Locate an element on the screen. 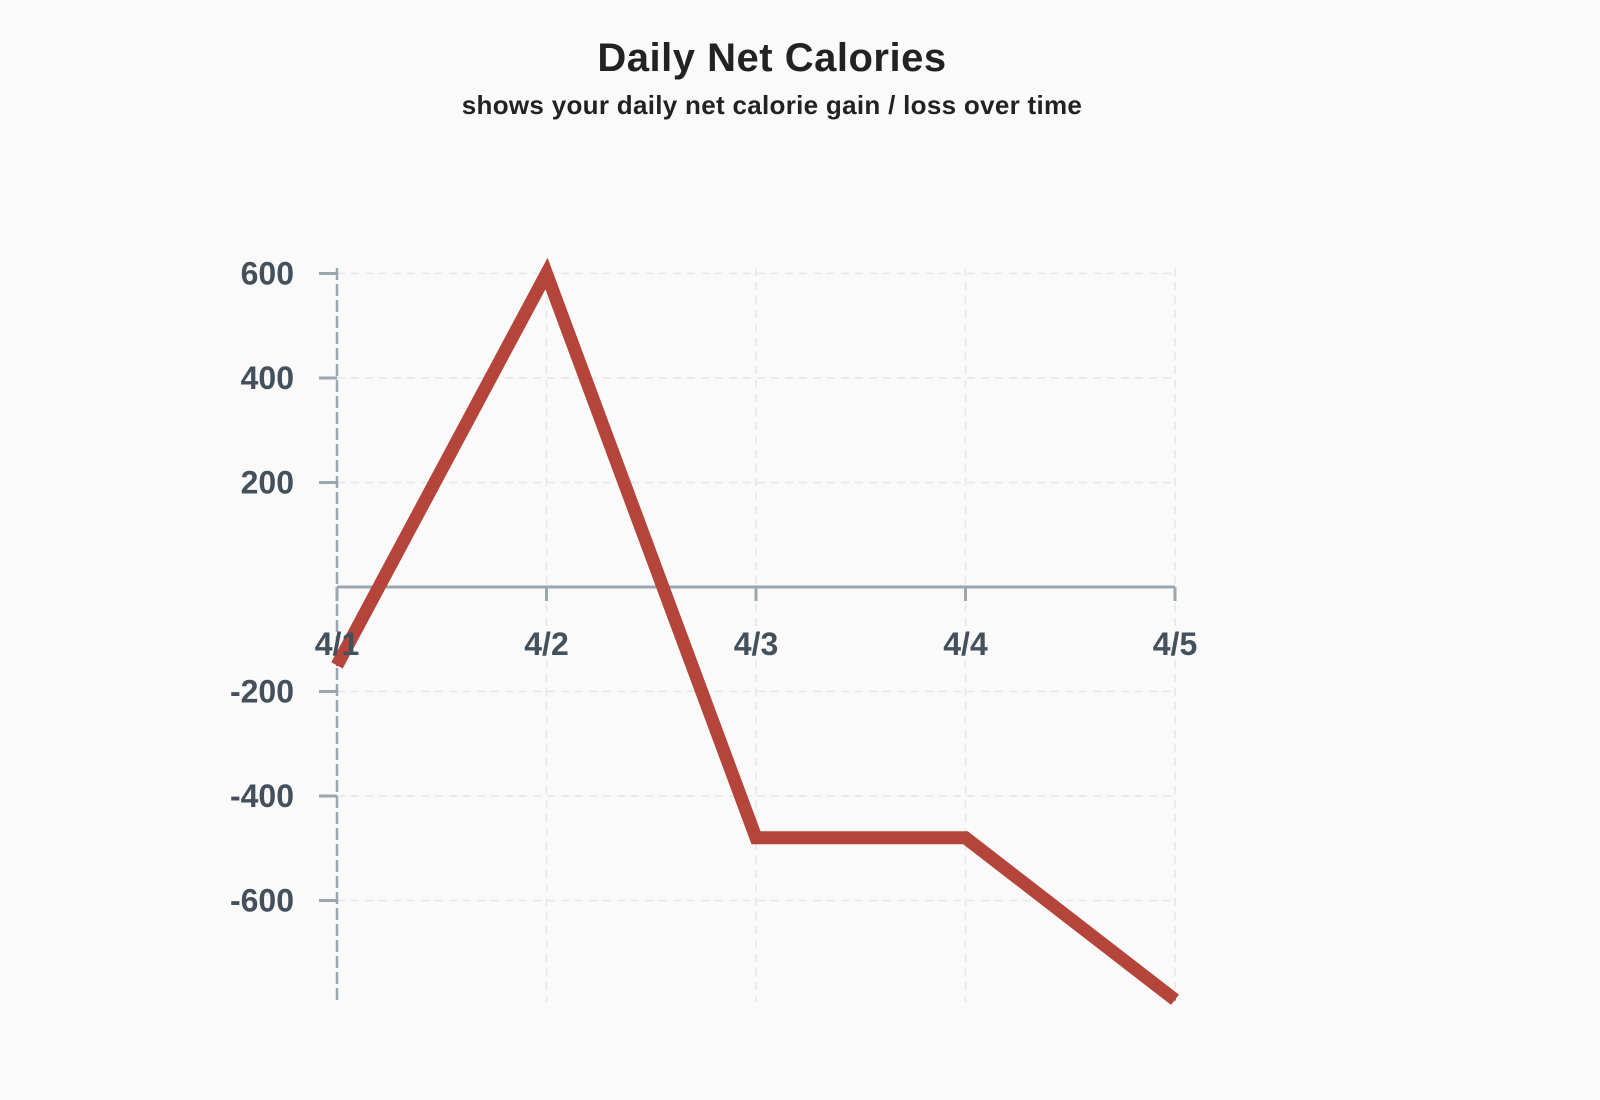 The image size is (1600, 1100). y-tick-label: 600 is located at coordinates (267, 274).